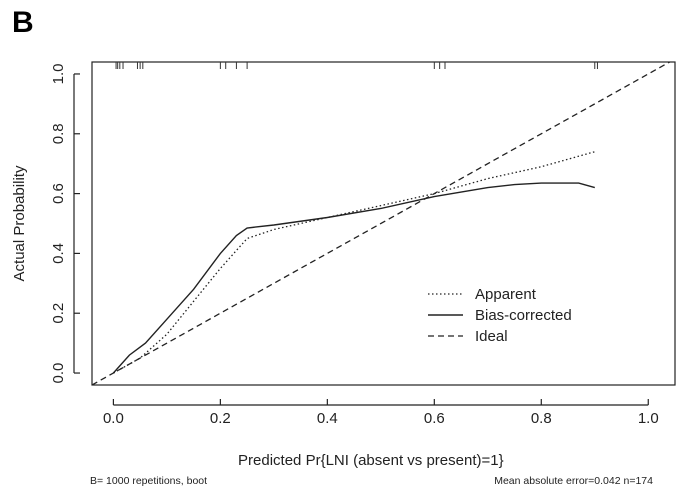 The image size is (681, 492). What do you see at coordinates (523, 315) in the screenshot?
I see `legend-label: Bias-corrected` at bounding box center [523, 315].